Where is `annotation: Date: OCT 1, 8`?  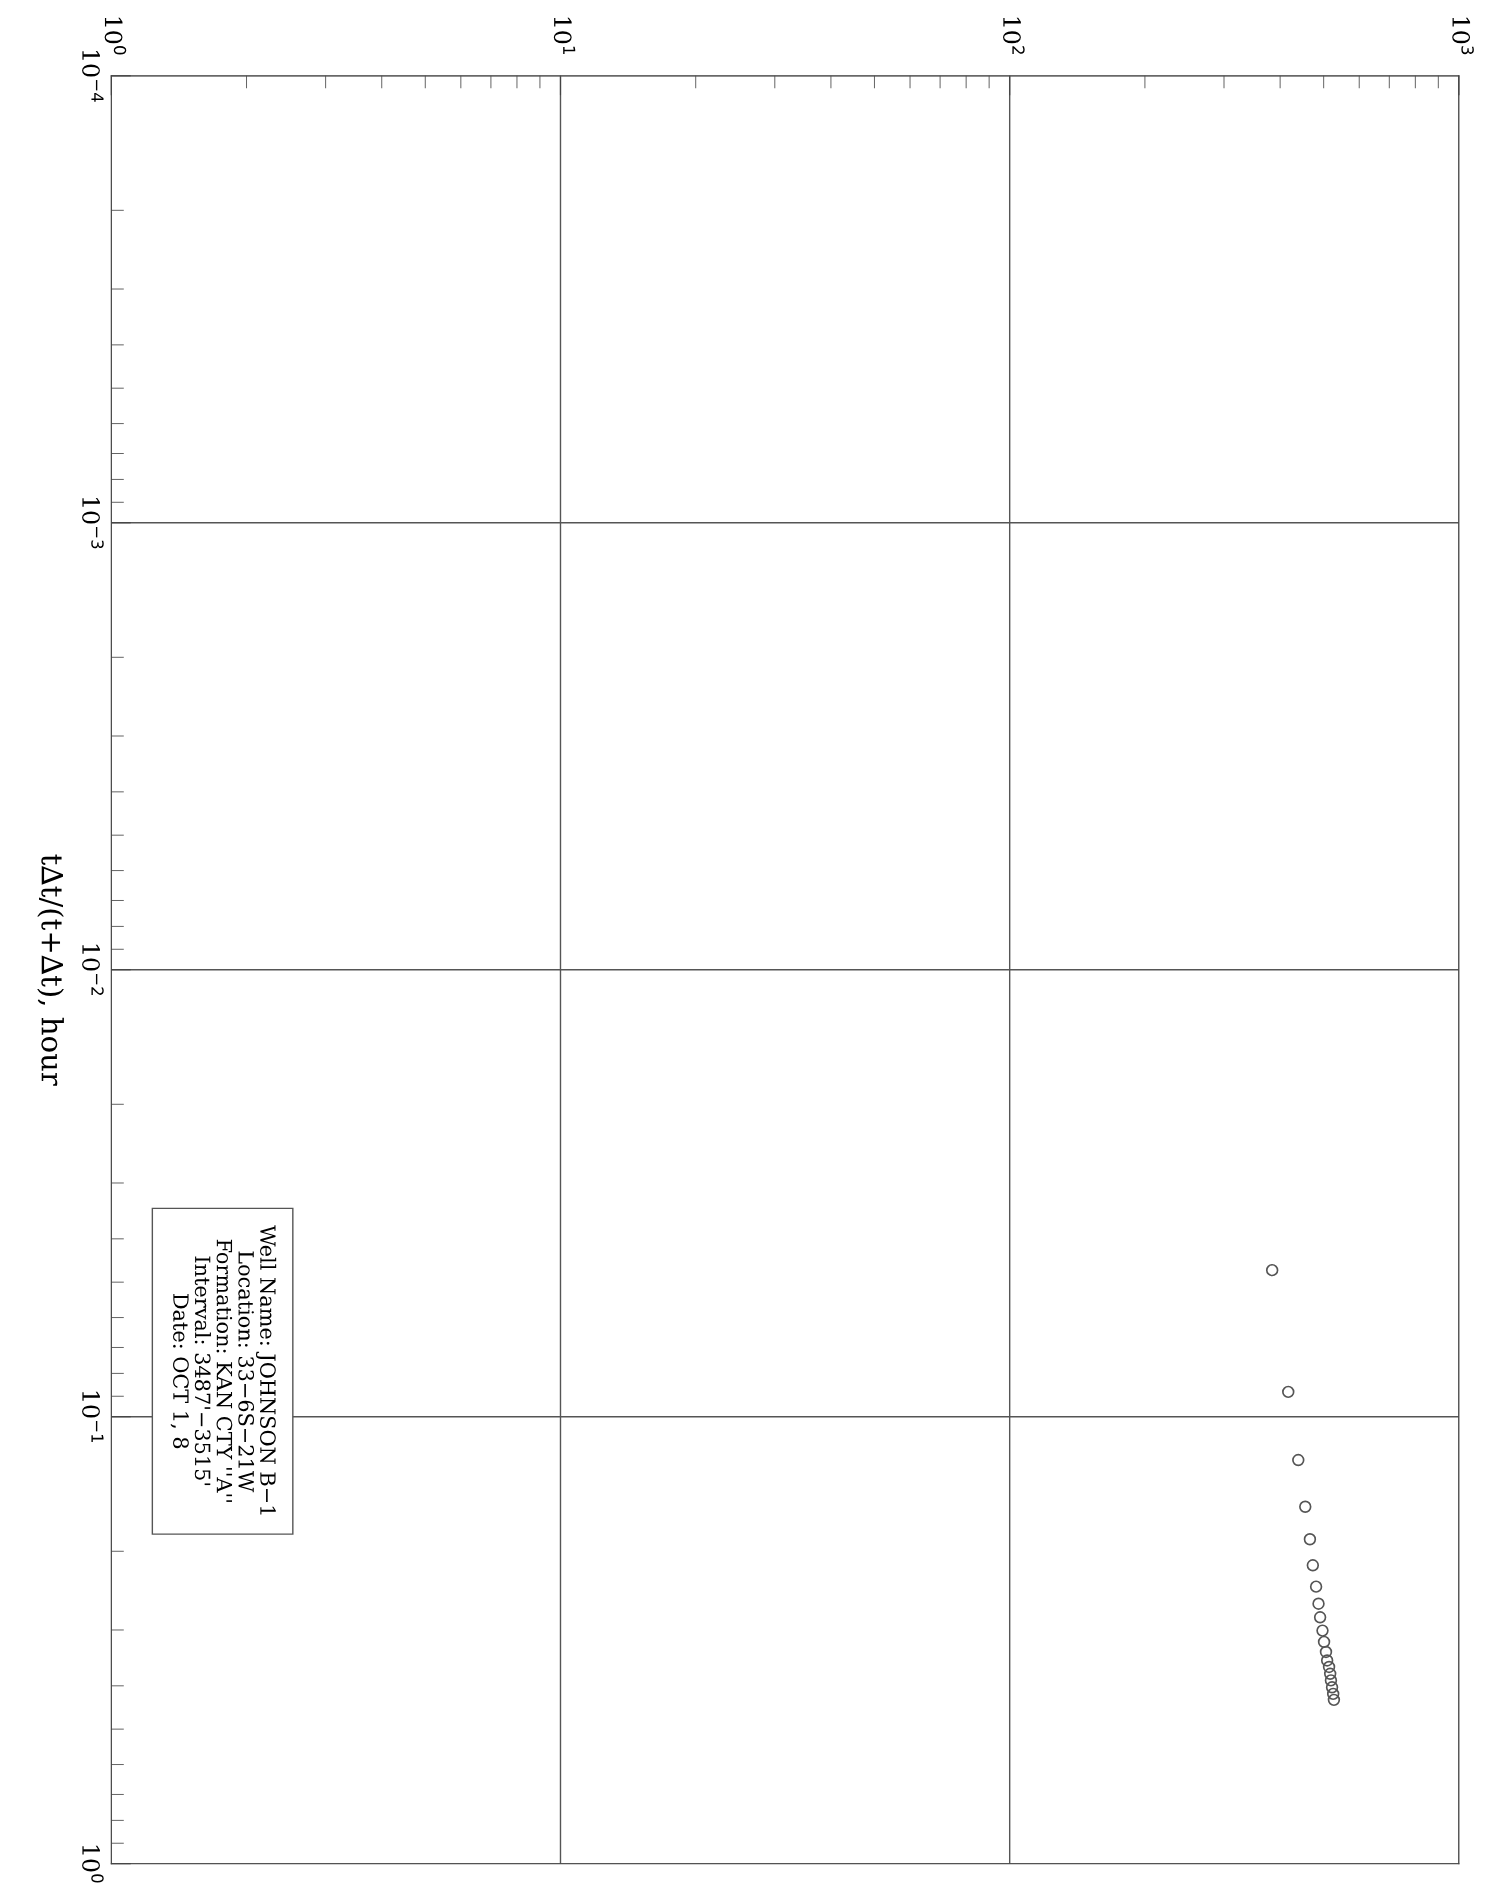 annotation: Date: OCT 1, 8 is located at coordinates (179, 1371).